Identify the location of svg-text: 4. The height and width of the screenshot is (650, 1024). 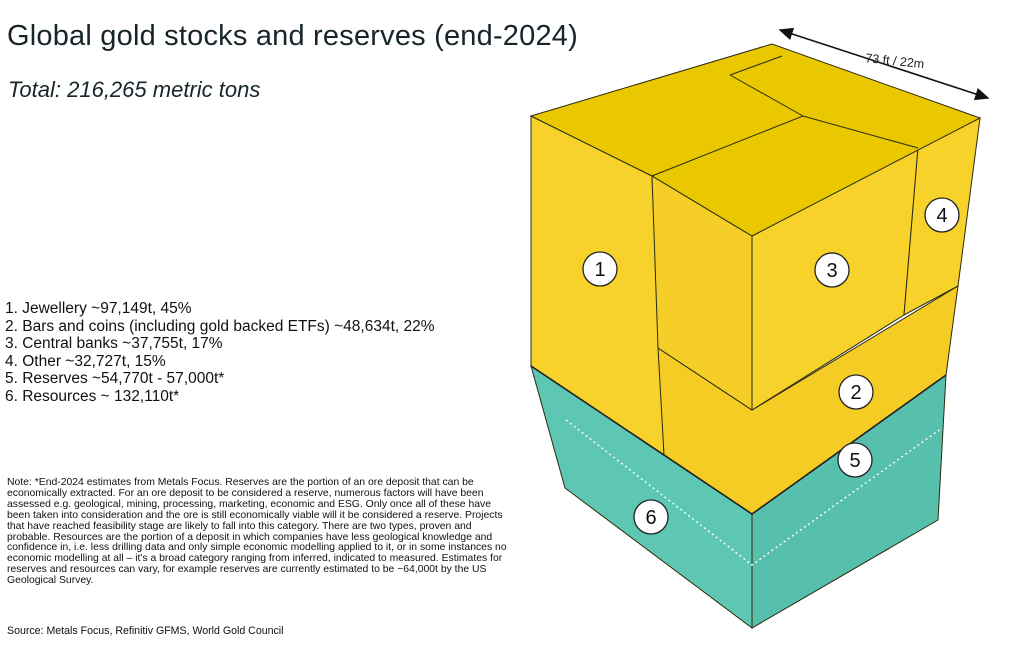
(941, 216).